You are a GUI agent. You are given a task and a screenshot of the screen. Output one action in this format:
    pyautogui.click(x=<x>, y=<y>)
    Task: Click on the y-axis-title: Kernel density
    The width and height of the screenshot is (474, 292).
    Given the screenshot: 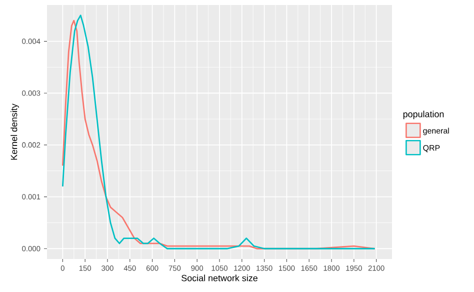 What is the action you would take?
    pyautogui.click(x=14, y=132)
    